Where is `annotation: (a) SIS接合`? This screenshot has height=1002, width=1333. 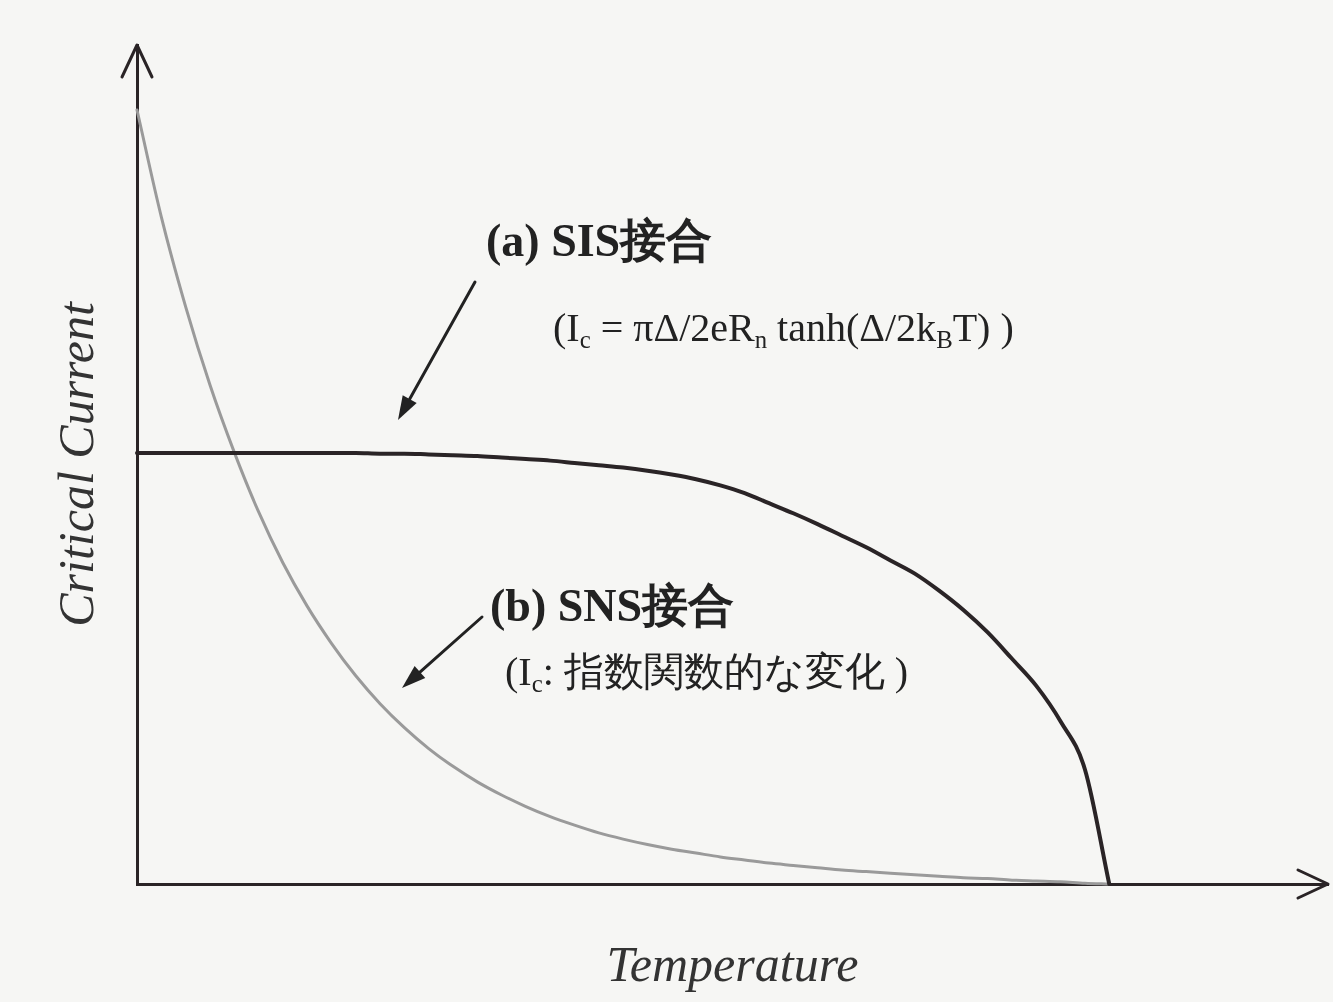
annotation: (a) SIS接合 is located at coordinates (599, 240).